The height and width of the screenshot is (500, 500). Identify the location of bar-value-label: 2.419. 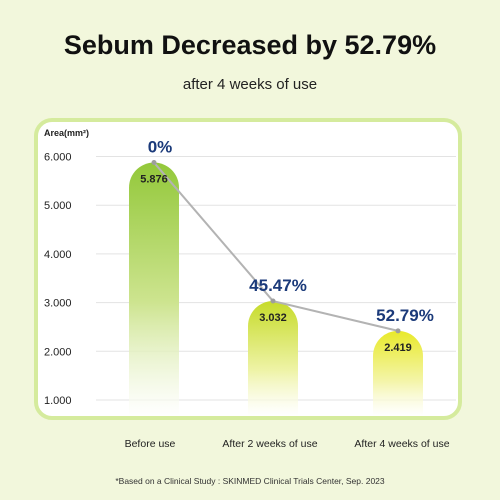
(398, 348).